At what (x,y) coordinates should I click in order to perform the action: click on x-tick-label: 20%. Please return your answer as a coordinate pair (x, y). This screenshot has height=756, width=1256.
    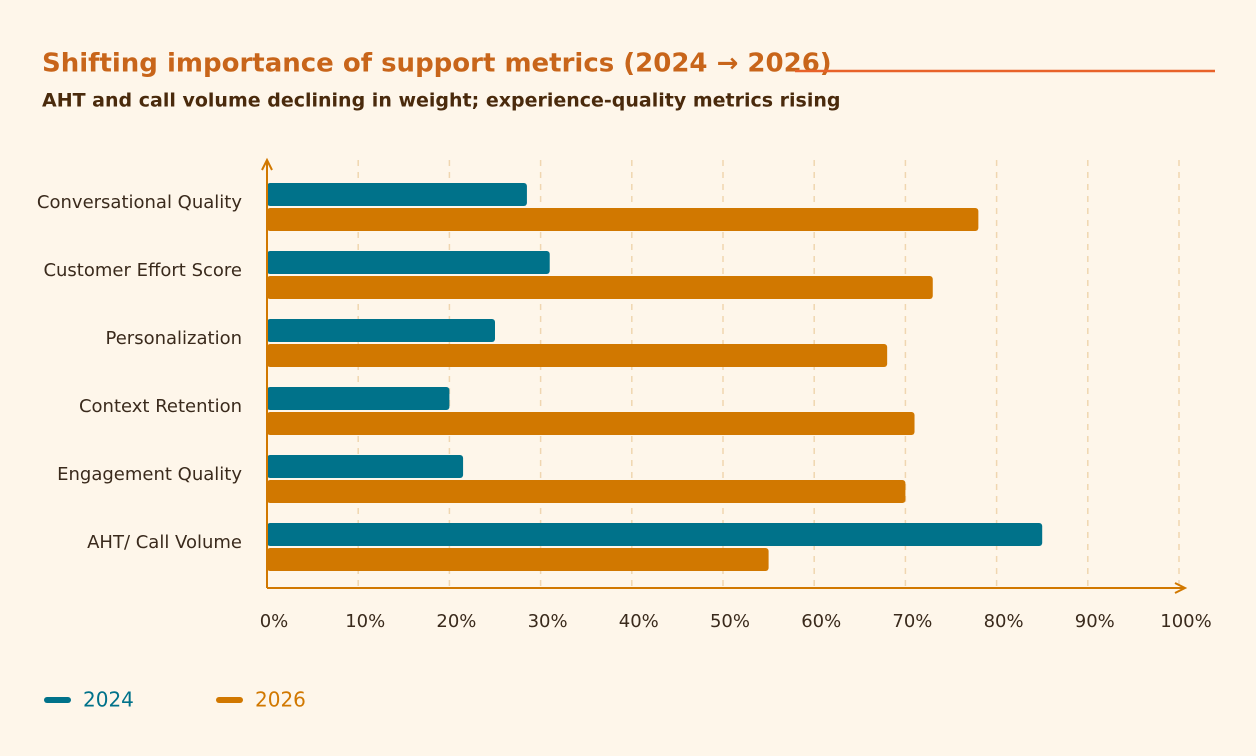
    Looking at the image, I should click on (456, 621).